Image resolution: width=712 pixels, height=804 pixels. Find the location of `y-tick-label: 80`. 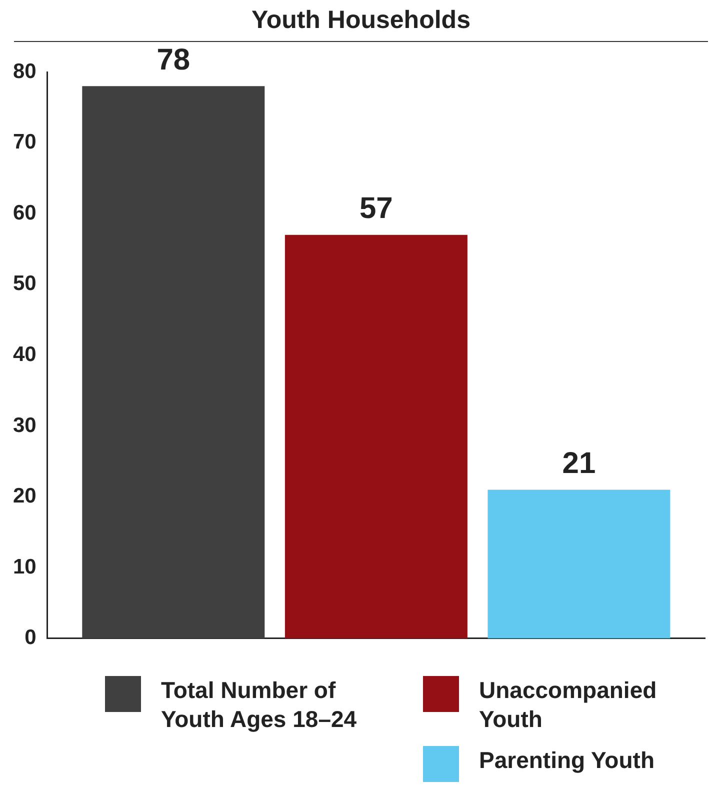

y-tick-label: 80 is located at coordinates (24, 71).